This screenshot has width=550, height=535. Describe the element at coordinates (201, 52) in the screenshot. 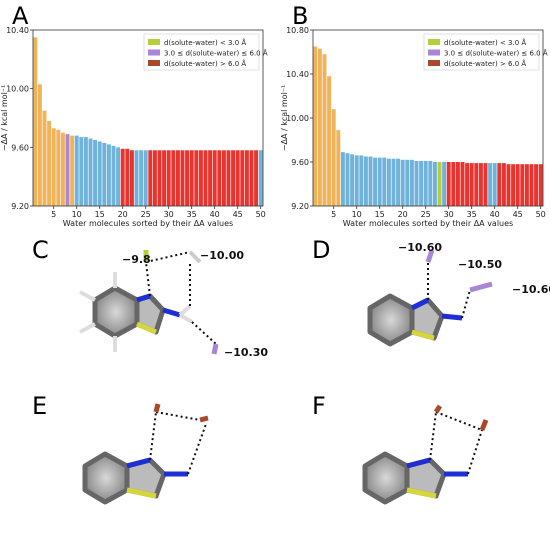

I see `legend-box` at that location.